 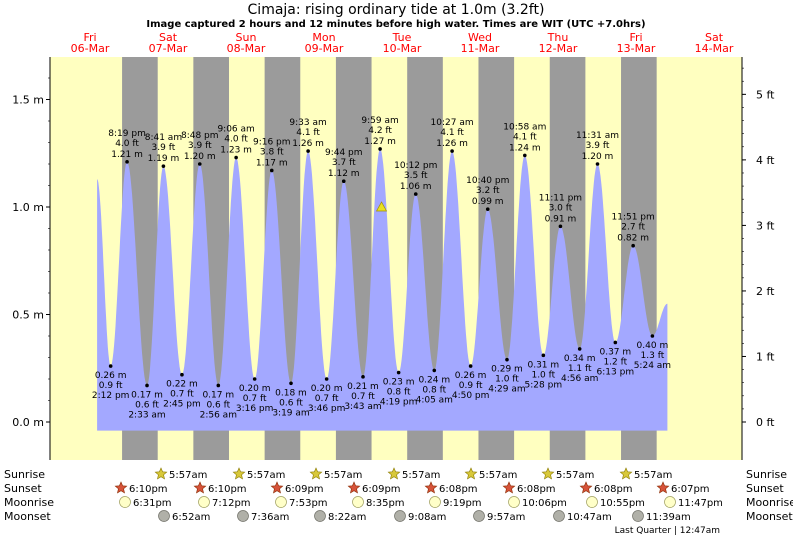 I want to click on high-tide-label: 11:31 am3.9 ft1.20 m, so click(x=597, y=146).